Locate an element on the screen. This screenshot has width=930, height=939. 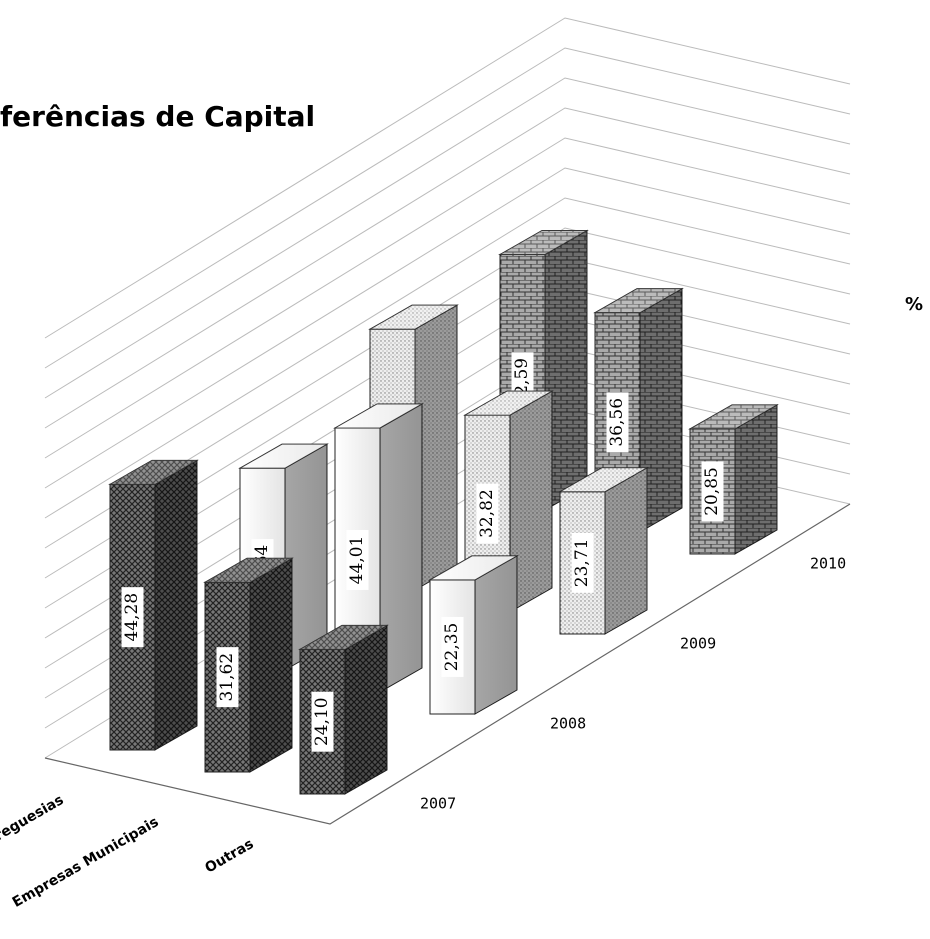
data-label: 23,71 is located at coordinates (582, 563).